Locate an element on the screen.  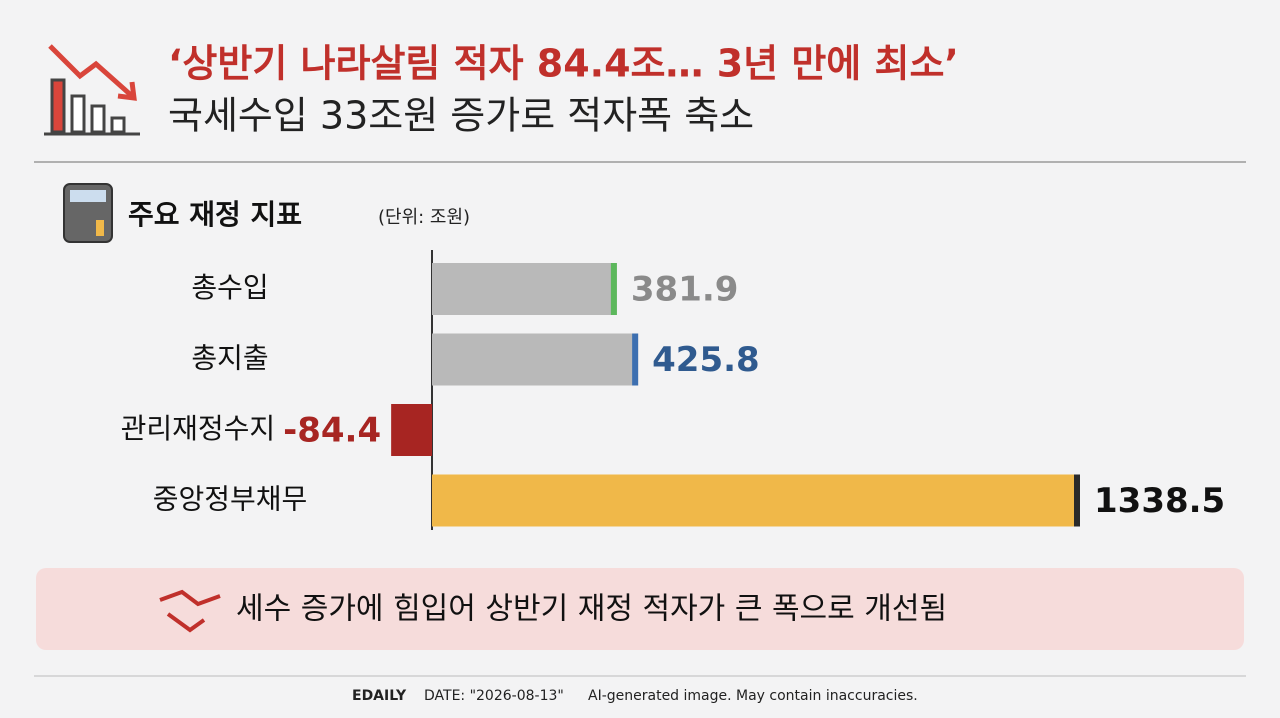
calculator-icon is located at coordinates (88, 213).